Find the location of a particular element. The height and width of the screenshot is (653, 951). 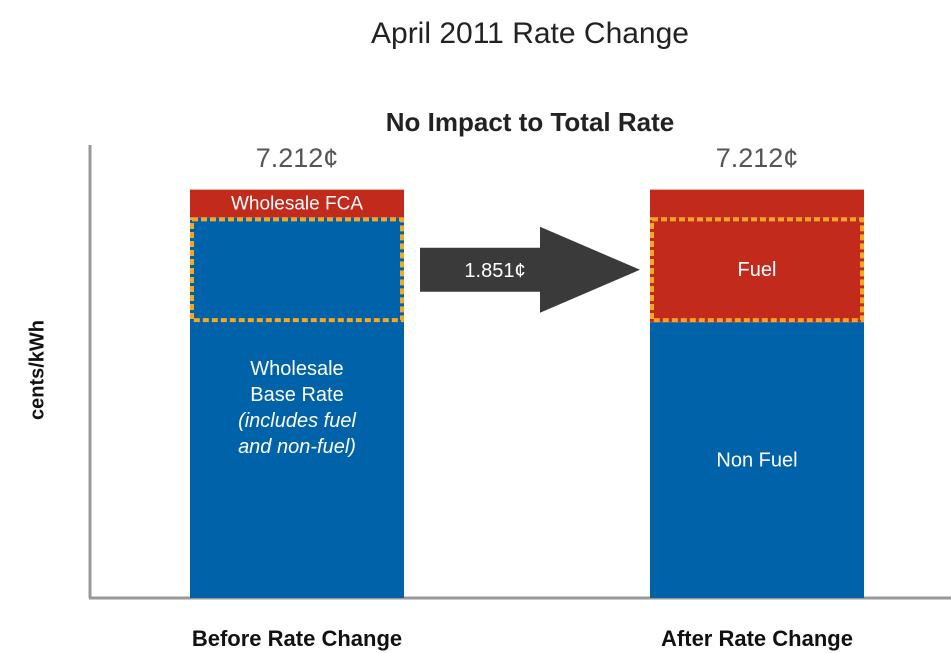

segment-label: Wholesale FCA is located at coordinates (297, 204).